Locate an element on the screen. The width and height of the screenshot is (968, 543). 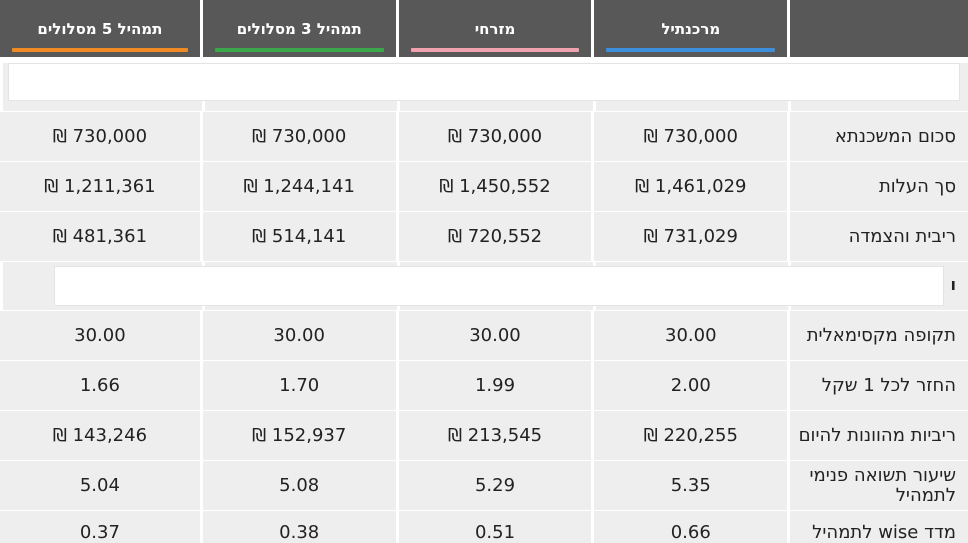
header-label: מרכנתיל is located at coordinates (691, 28).